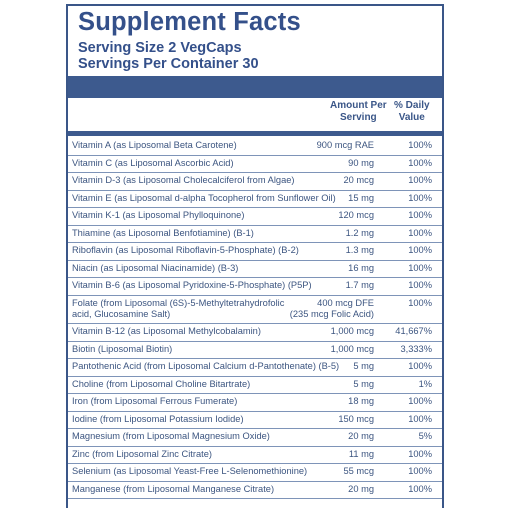 The image size is (512, 512). I want to click on thick-divider, so click(255, 87).